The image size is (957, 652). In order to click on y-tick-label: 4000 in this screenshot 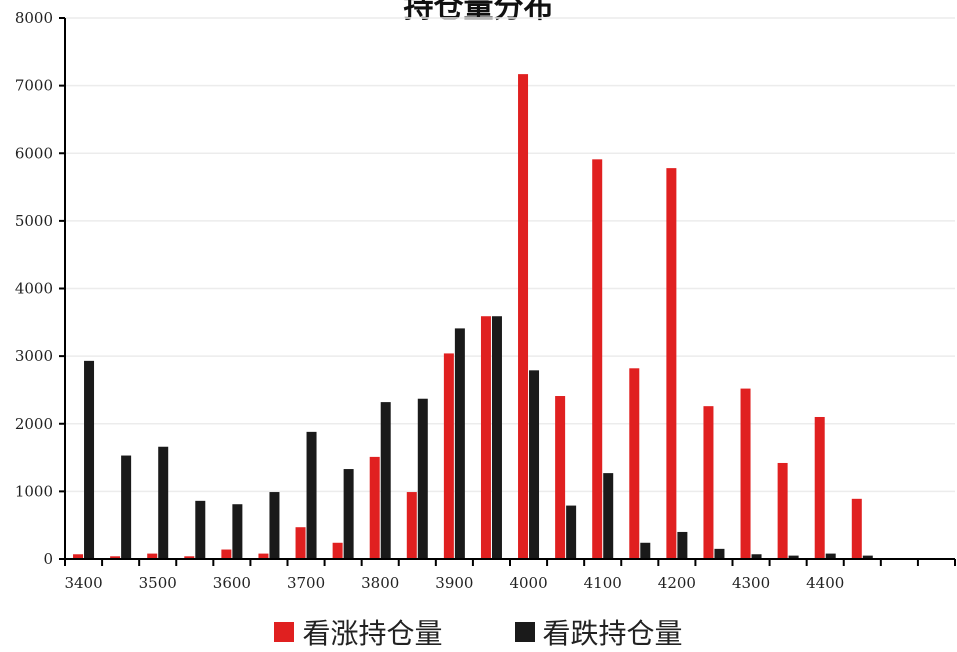, I will do `click(34, 289)`.